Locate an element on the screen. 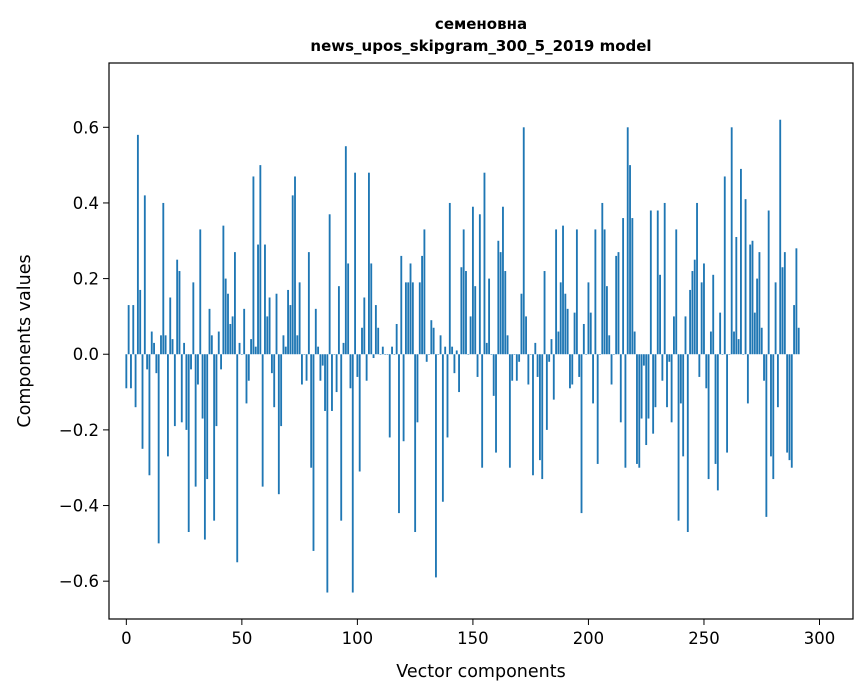 Image resolution: width=867 pixels, height=696 pixels. x-tick-label: 250 is located at coordinates (704, 638).